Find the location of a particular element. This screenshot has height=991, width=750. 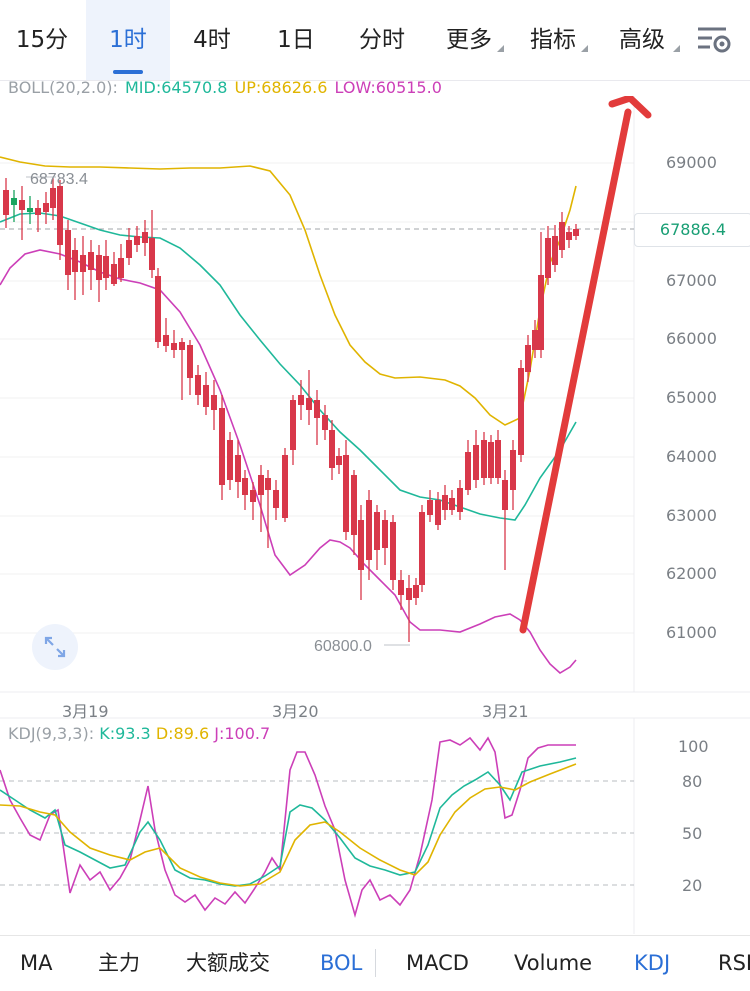

price-axis-label: 61000 is located at coordinates (691, 632).